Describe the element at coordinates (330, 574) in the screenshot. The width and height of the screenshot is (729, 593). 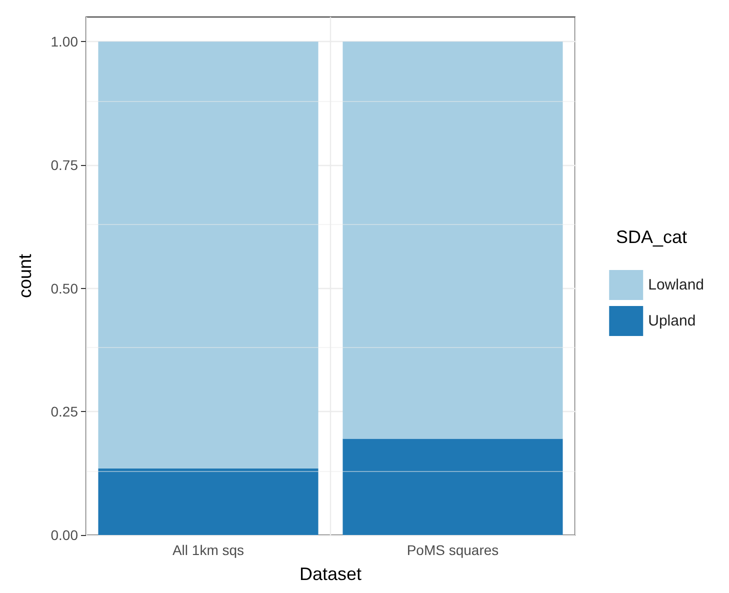
I see `x-axis-title: Dataset` at that location.